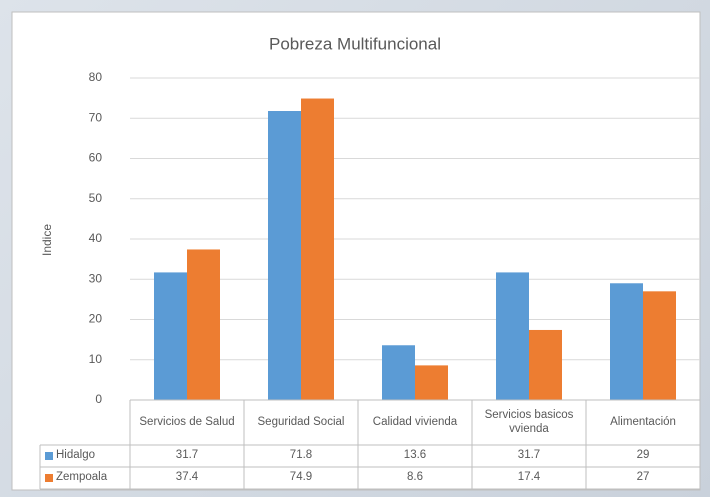 This screenshot has width=710, height=497. I want to click on data-label: 74.9, so click(301, 477).